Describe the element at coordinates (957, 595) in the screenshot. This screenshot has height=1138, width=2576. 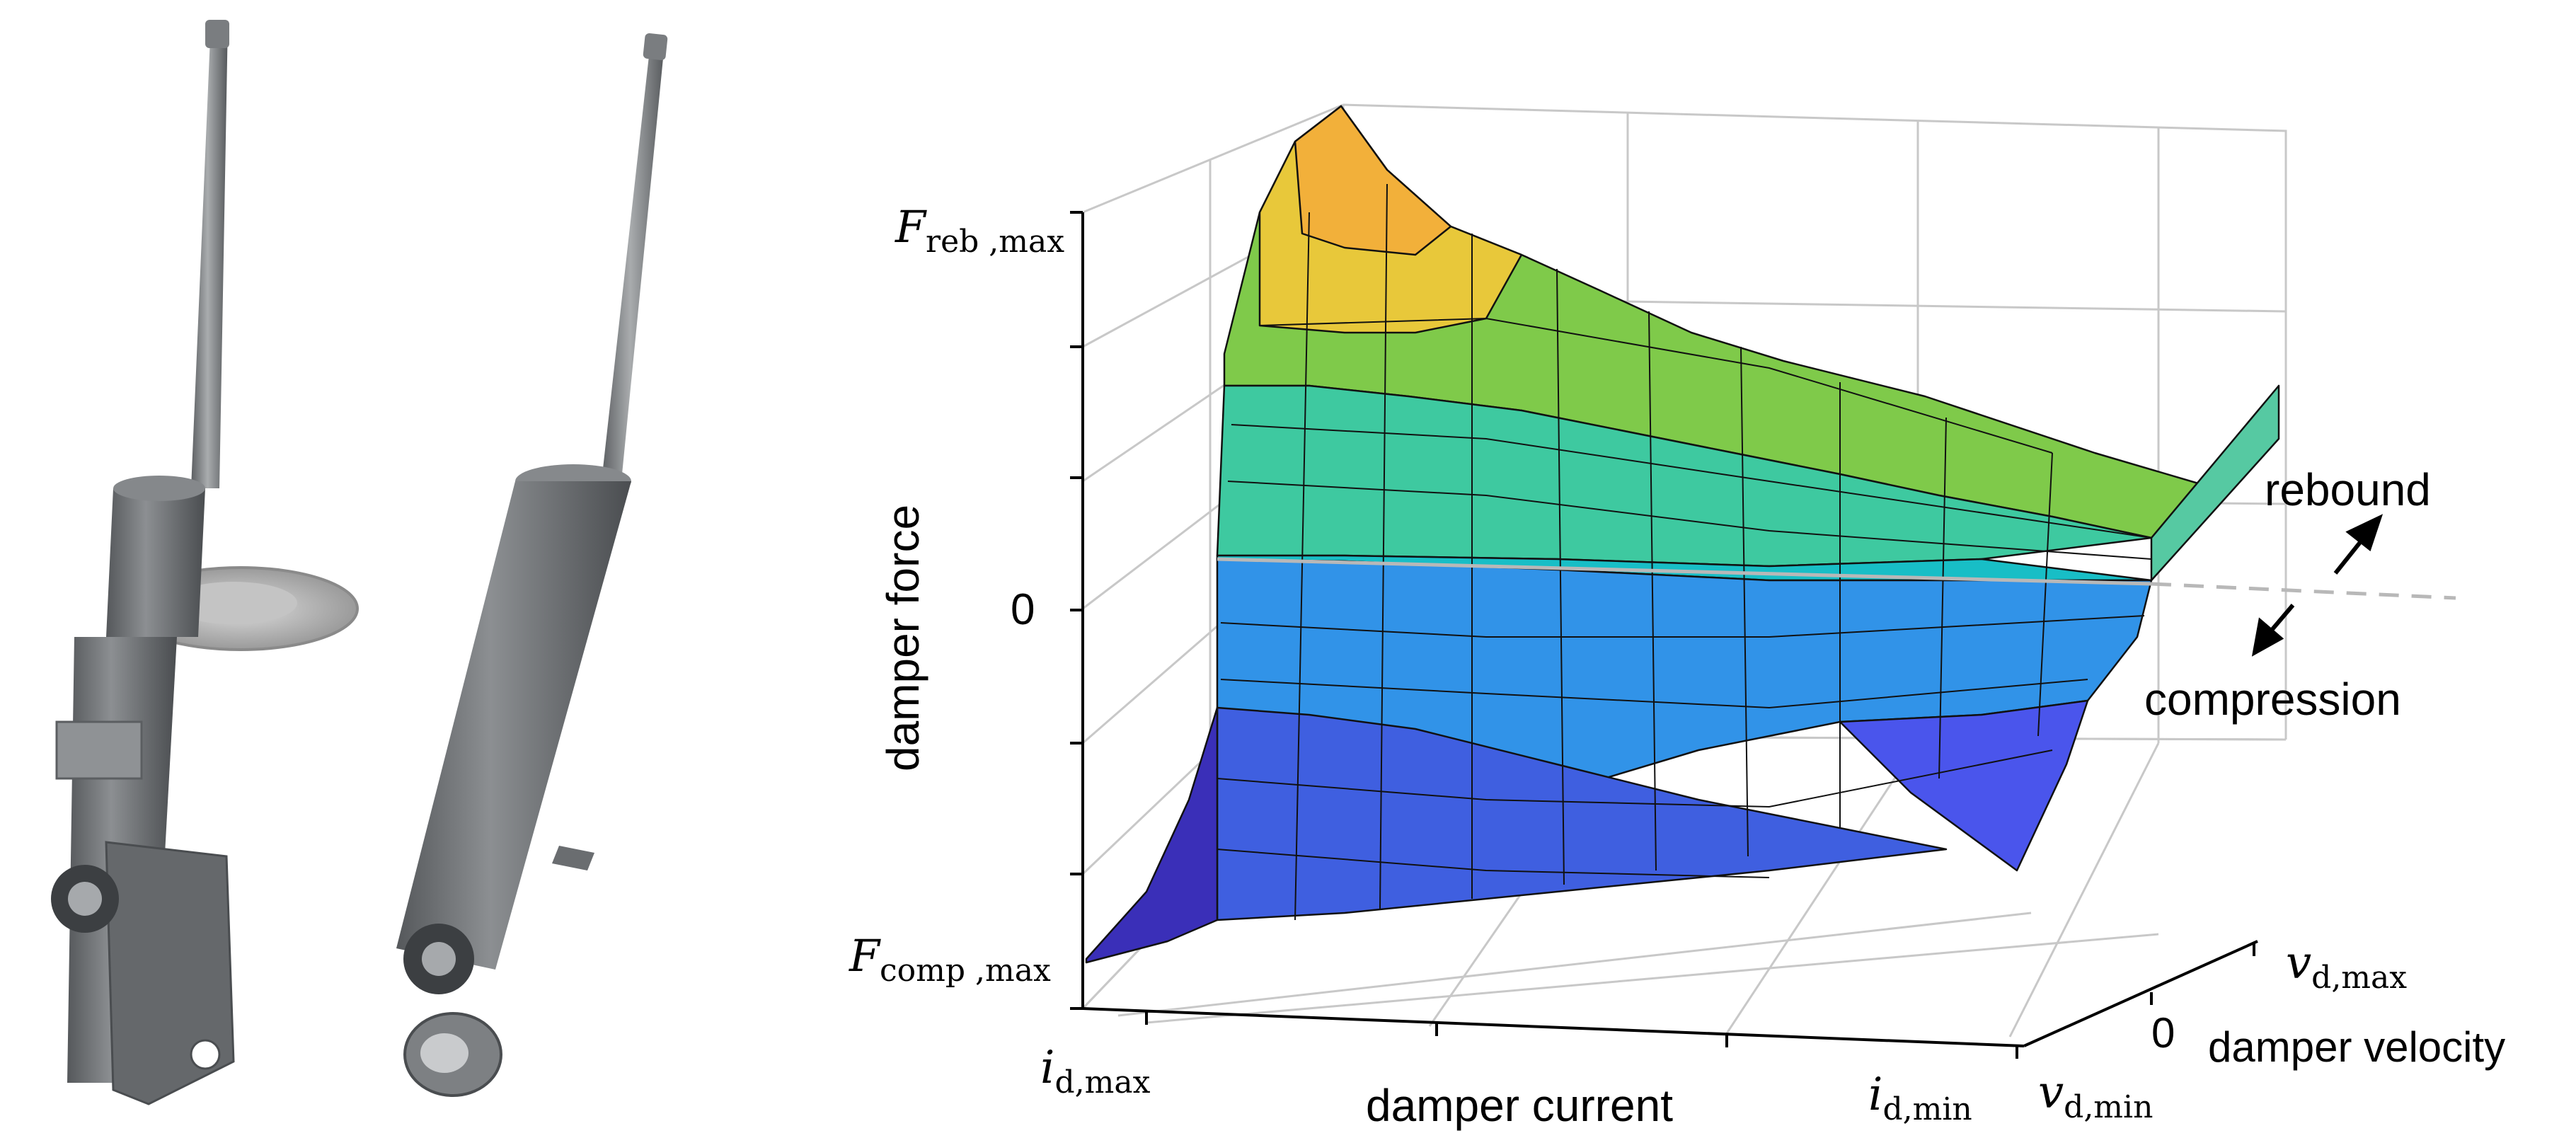
I see `force-axis-labels: Freb ,max 0 Fcomp ,max damper force` at that location.